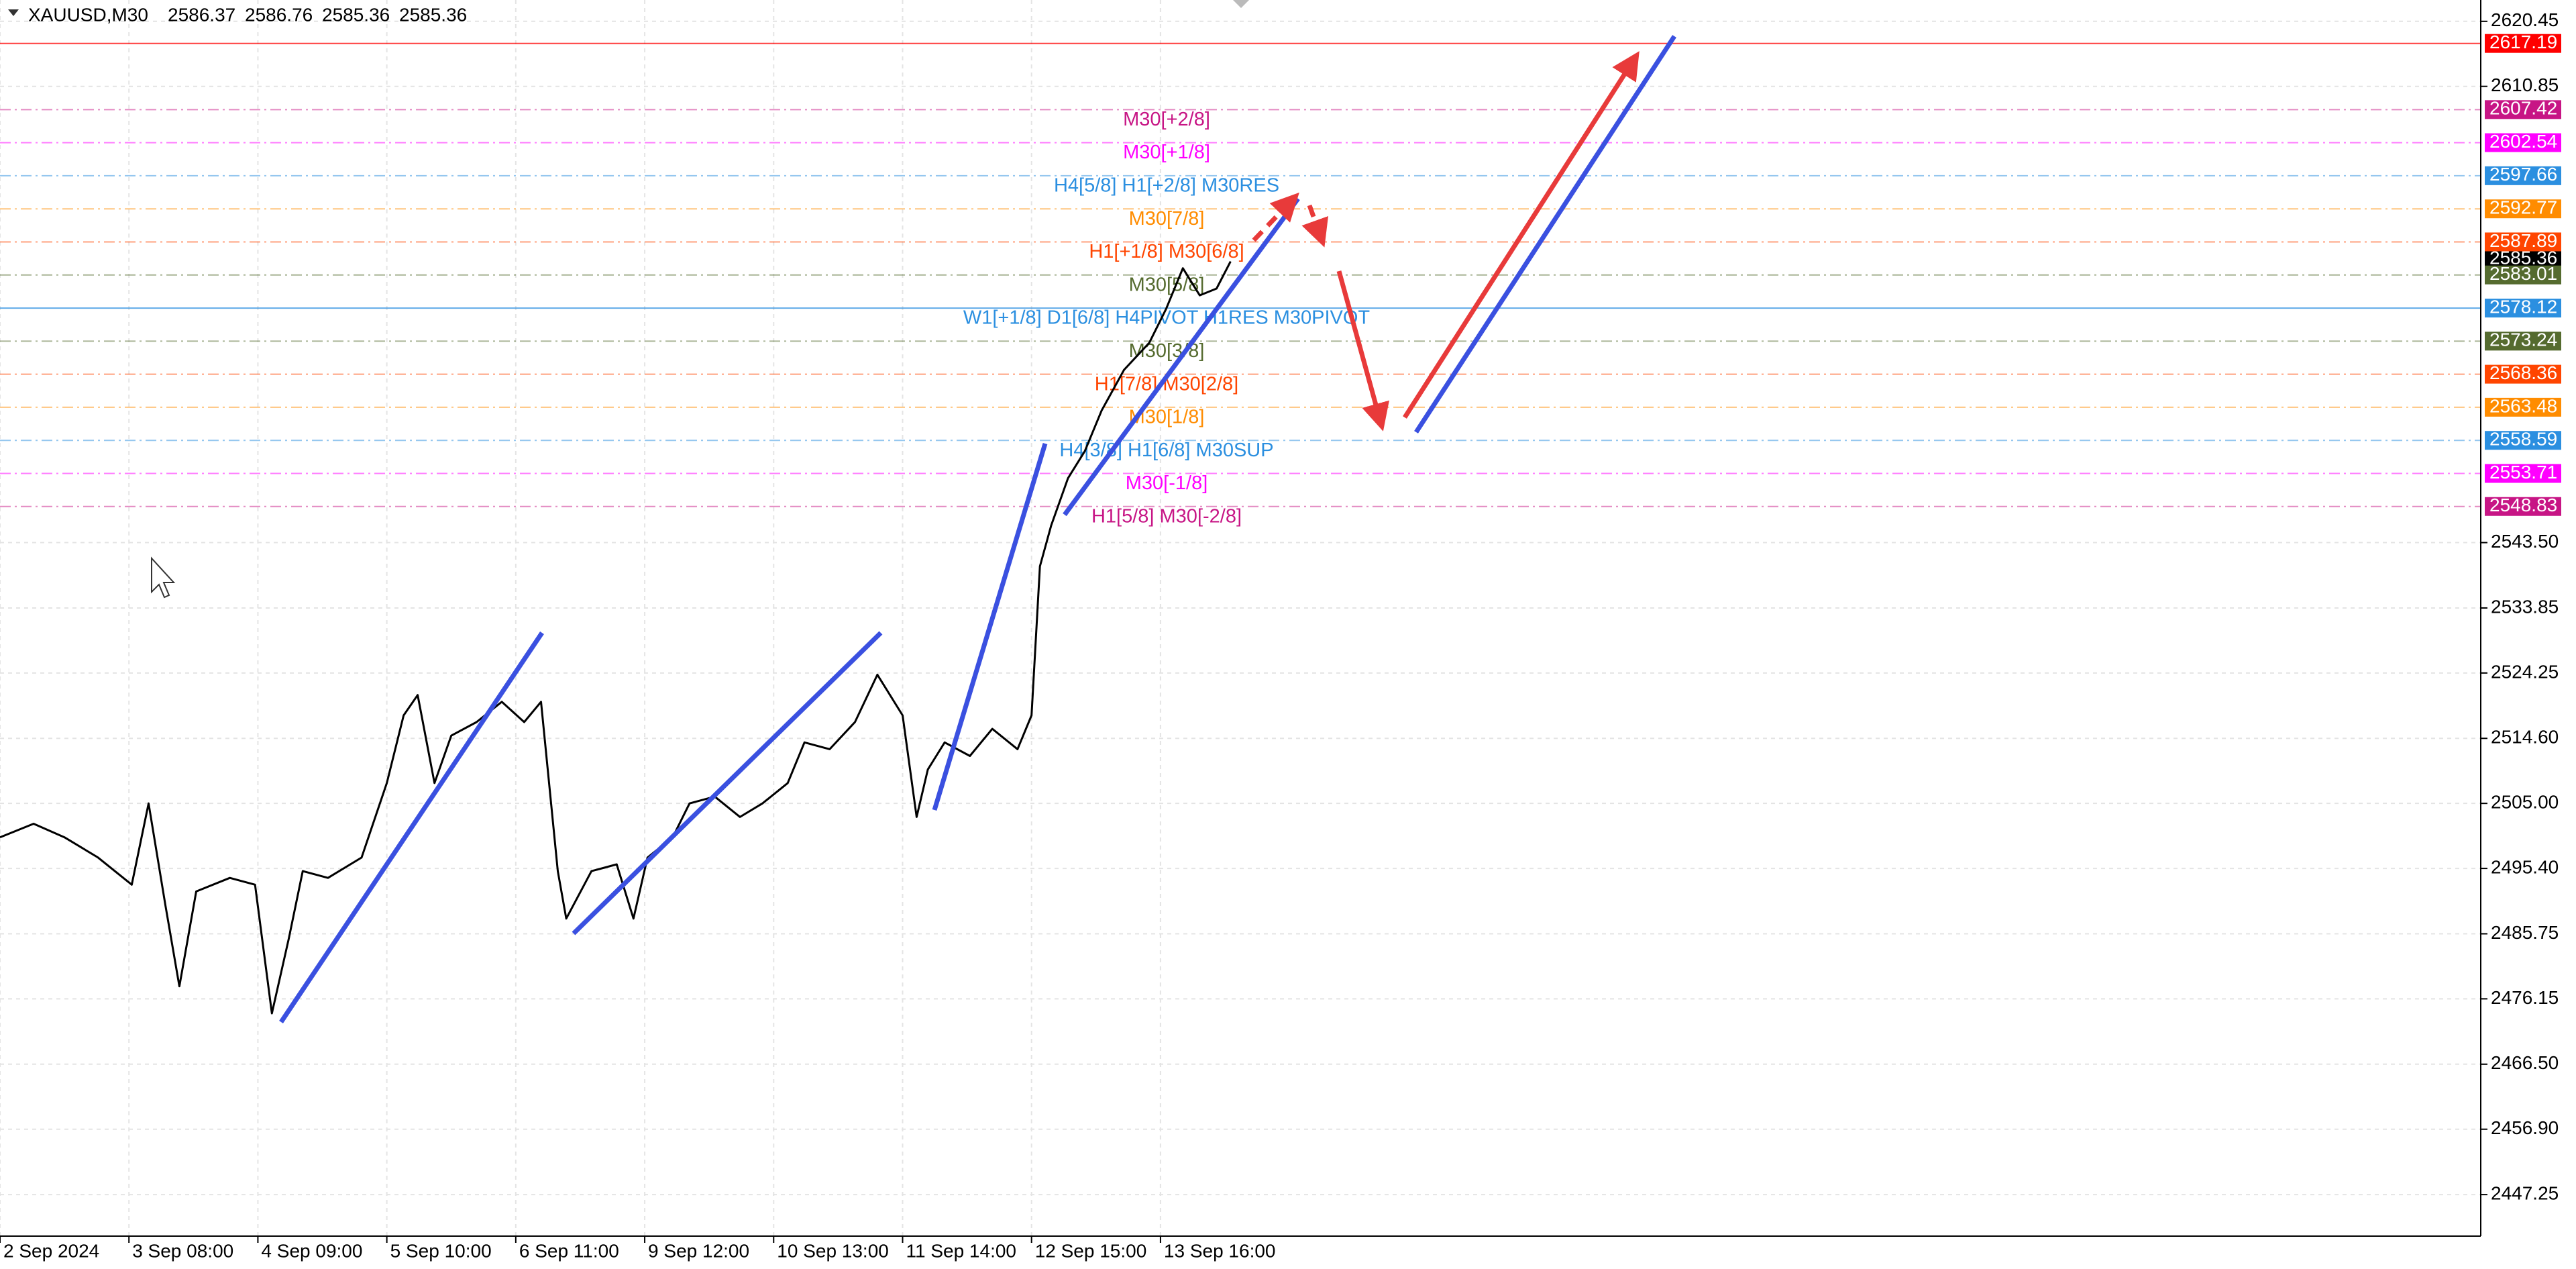  Describe the element at coordinates (1167, 483) in the screenshot. I see `level-label: M30[-1/8]` at that location.